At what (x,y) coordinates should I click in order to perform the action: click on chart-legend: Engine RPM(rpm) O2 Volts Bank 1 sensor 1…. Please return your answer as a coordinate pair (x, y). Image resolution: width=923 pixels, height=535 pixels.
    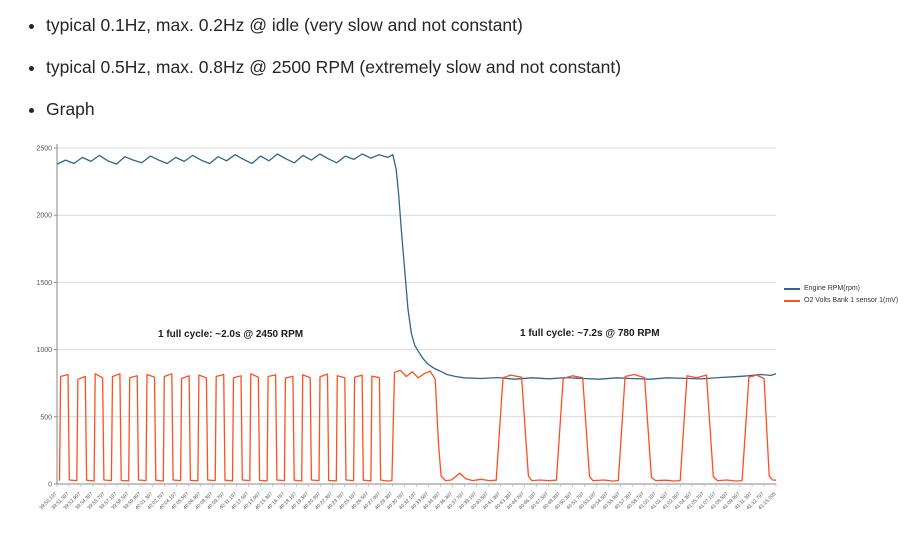
    Looking at the image, I should click on (841, 294).